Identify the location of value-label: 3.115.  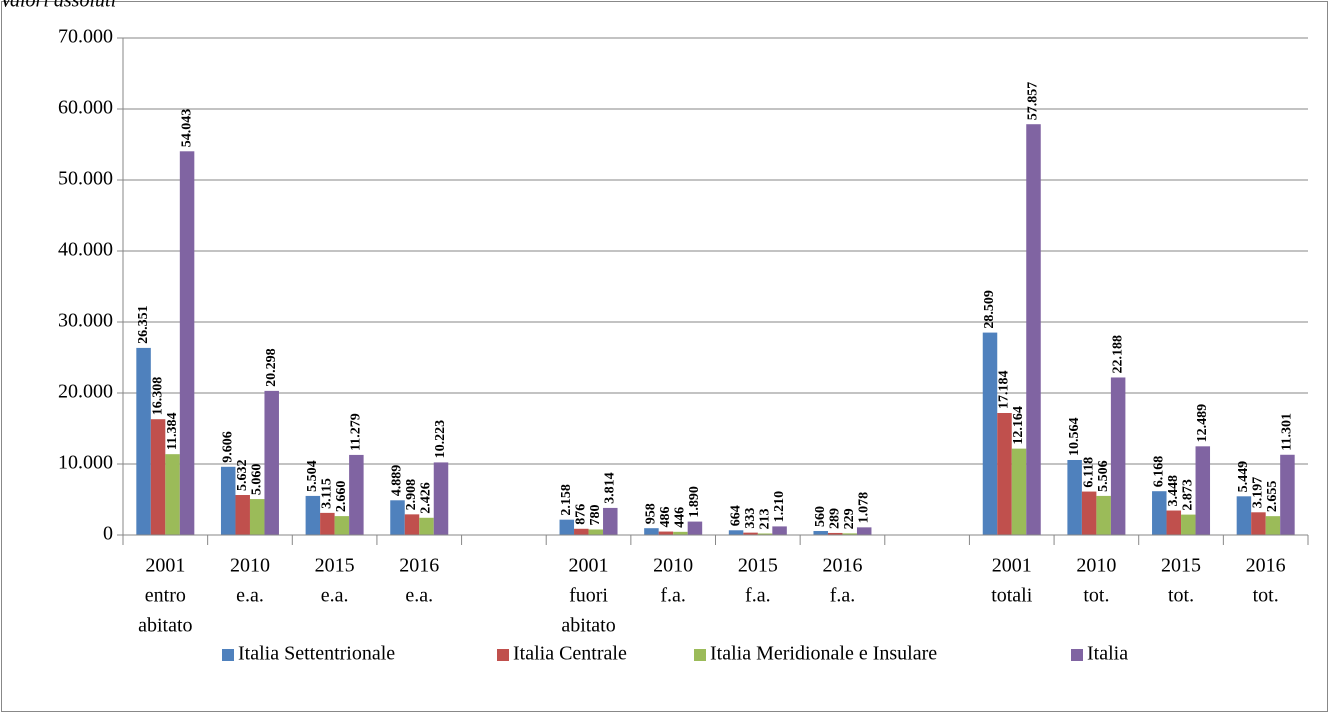
(327, 493).